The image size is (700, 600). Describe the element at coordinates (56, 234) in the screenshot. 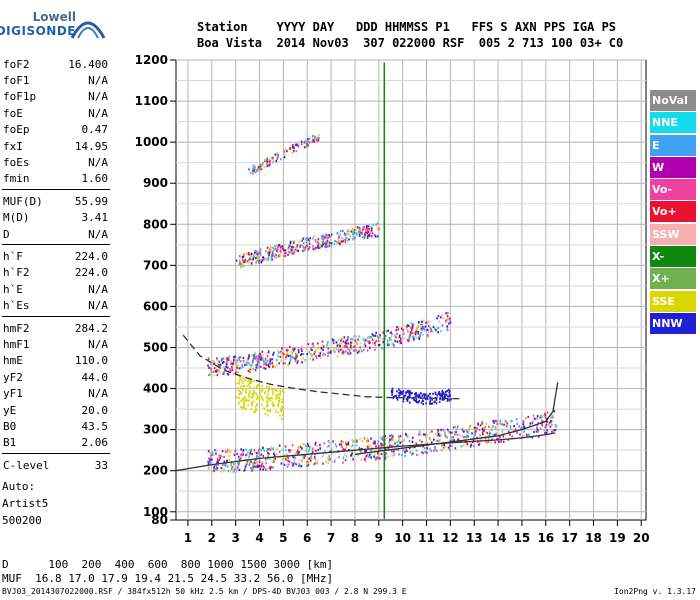

I see `param-row: D N/A` at that location.